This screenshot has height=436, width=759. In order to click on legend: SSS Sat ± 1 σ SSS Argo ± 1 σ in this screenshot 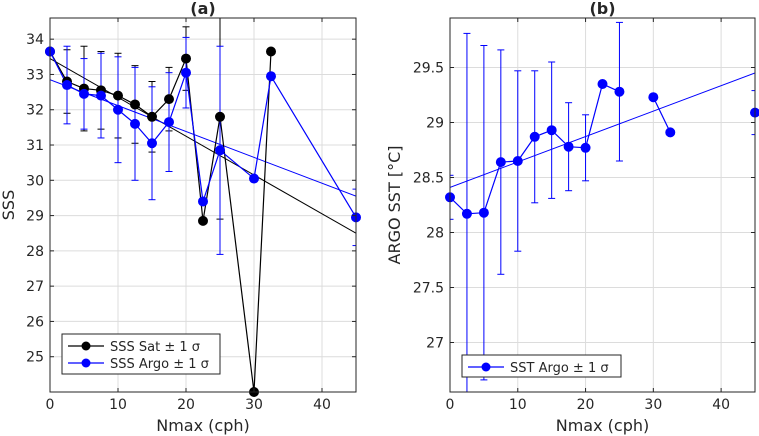, I will do `click(141, 354)`.